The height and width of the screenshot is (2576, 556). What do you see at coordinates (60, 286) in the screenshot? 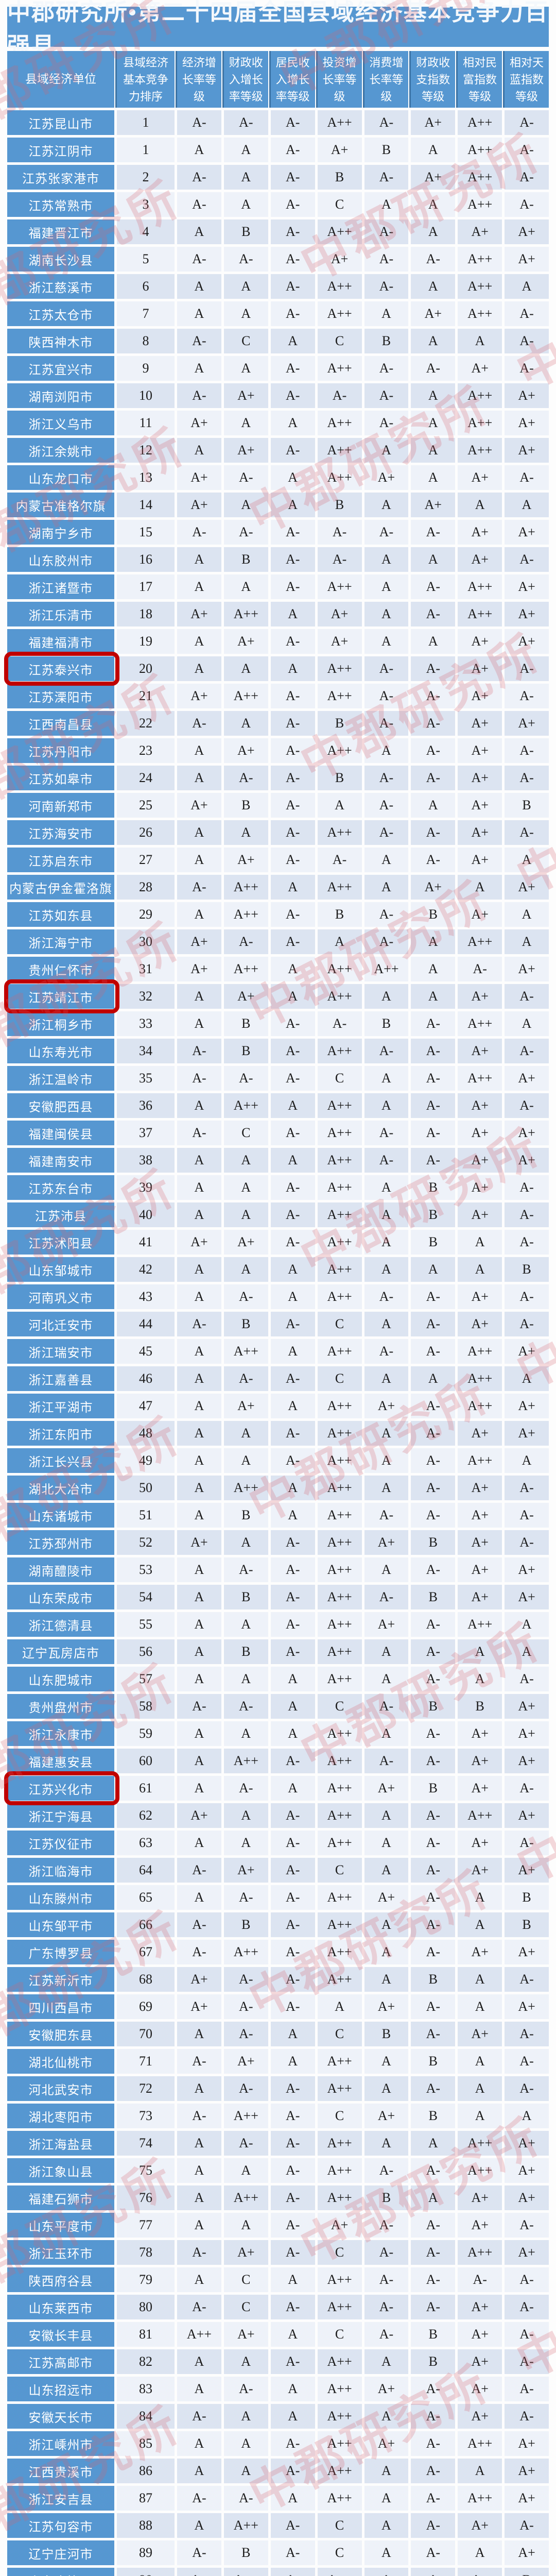
I see `county-name-cell: 浙江慈溪市` at bounding box center [60, 286].